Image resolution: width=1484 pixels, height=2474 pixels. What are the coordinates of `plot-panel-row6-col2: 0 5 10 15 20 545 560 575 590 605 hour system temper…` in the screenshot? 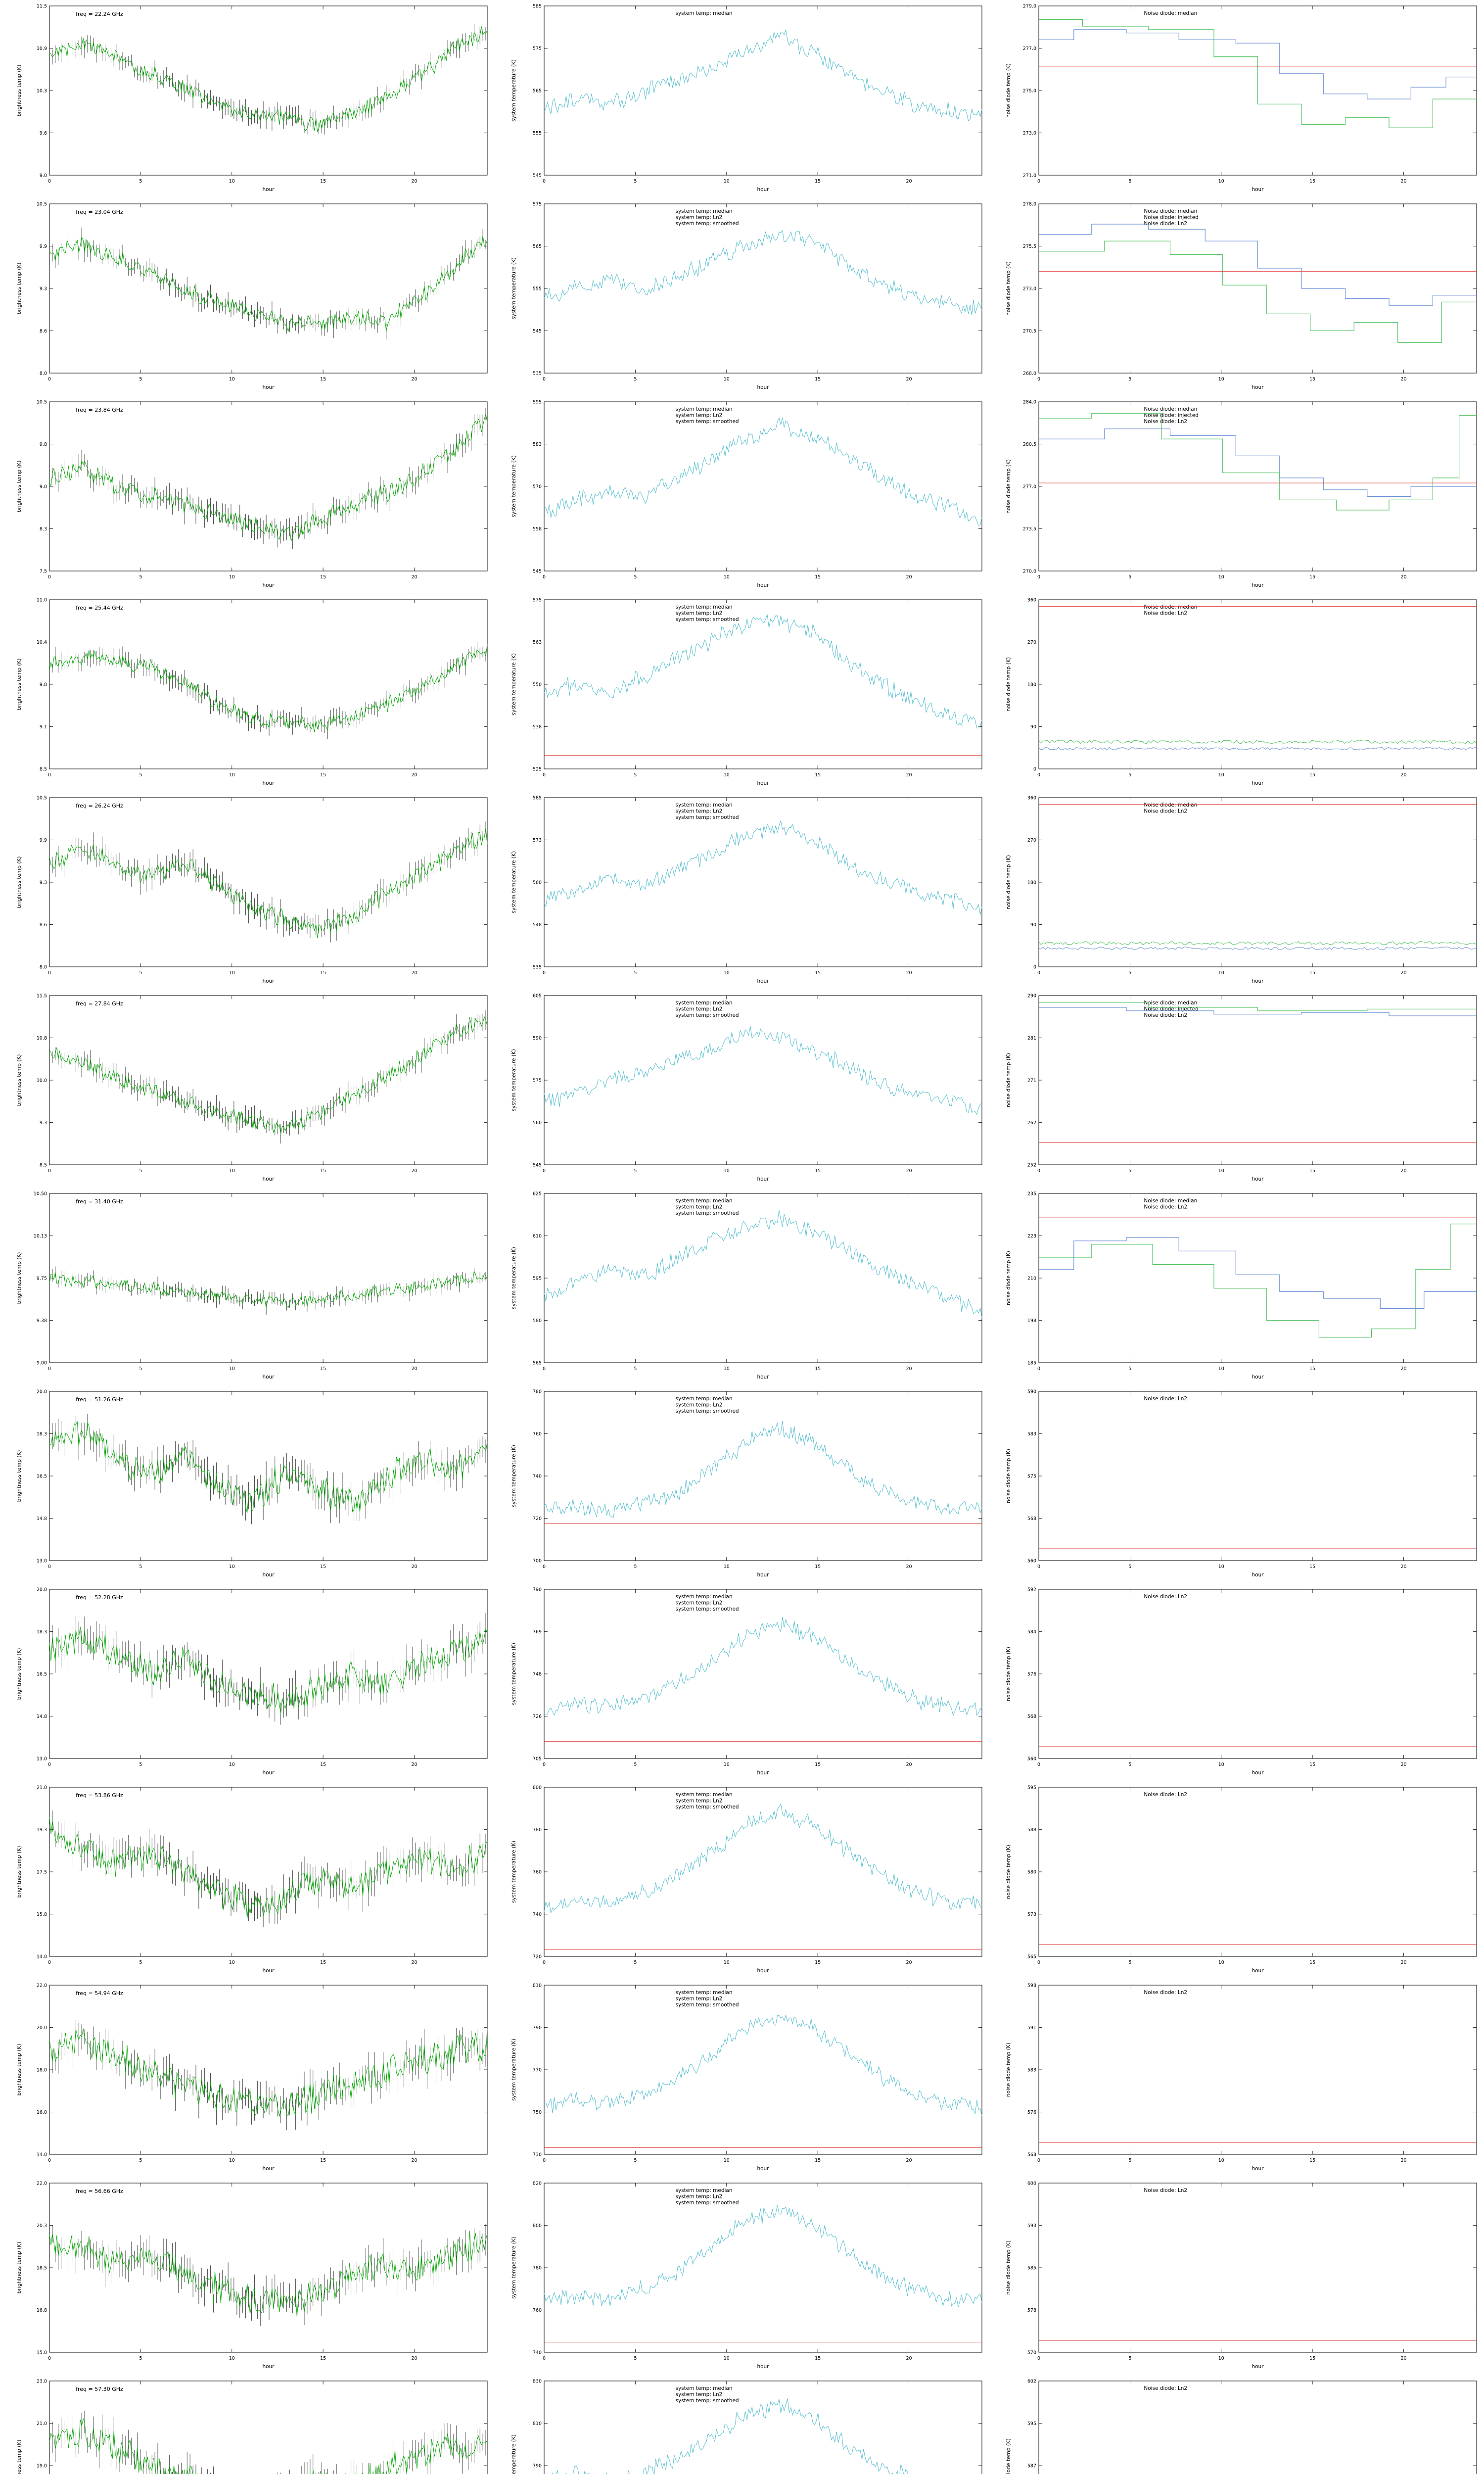 It's located at (746, 1088).